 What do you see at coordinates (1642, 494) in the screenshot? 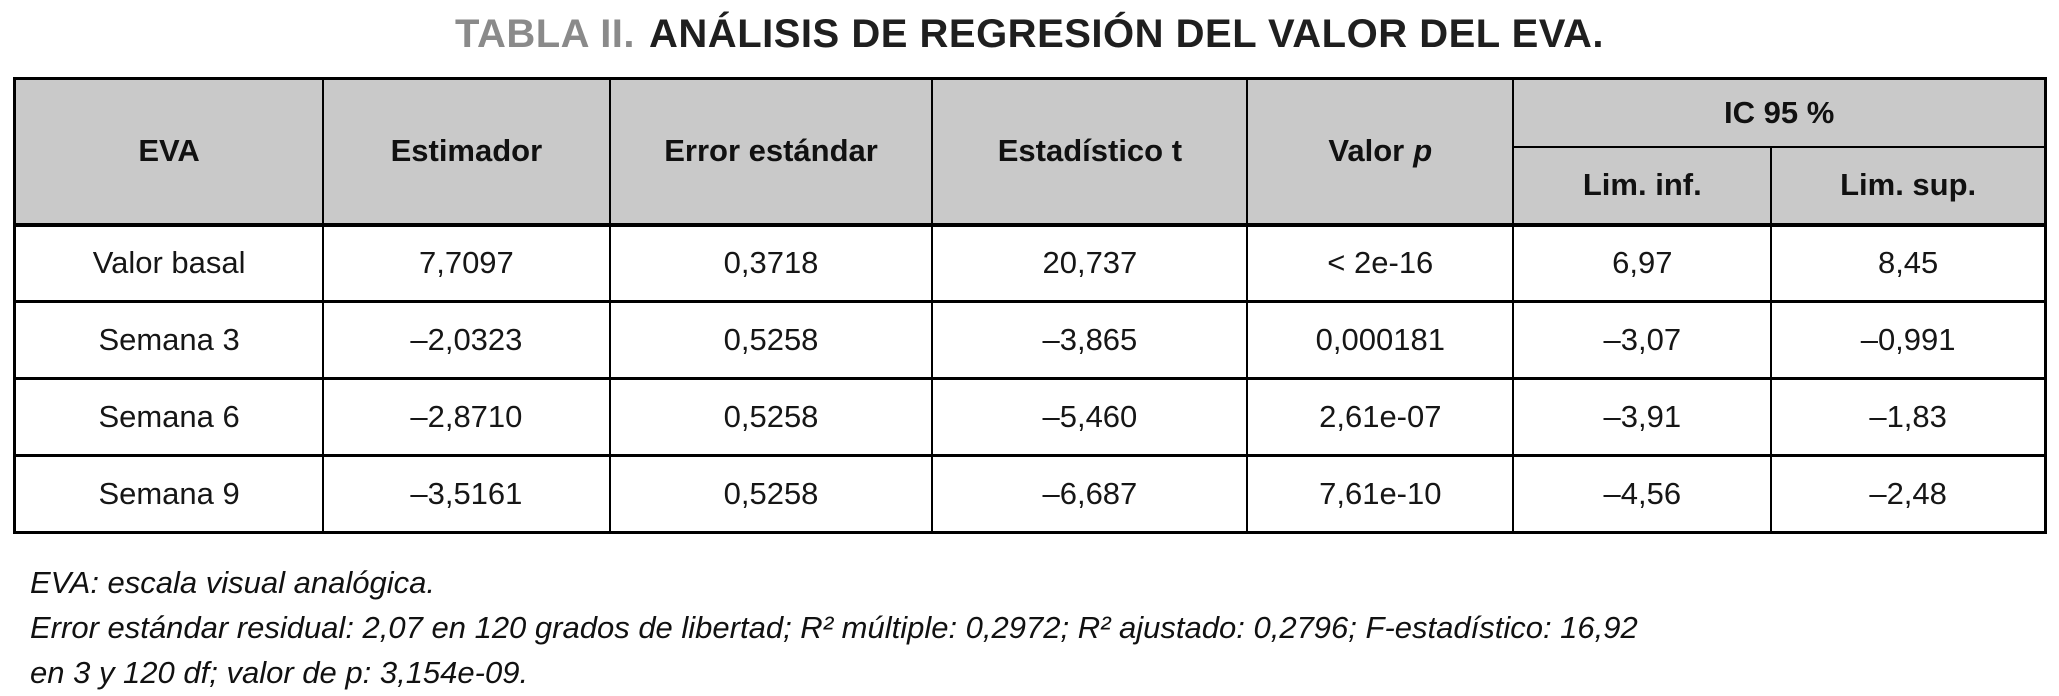
I see `table-cell: –4,56` at bounding box center [1642, 494].